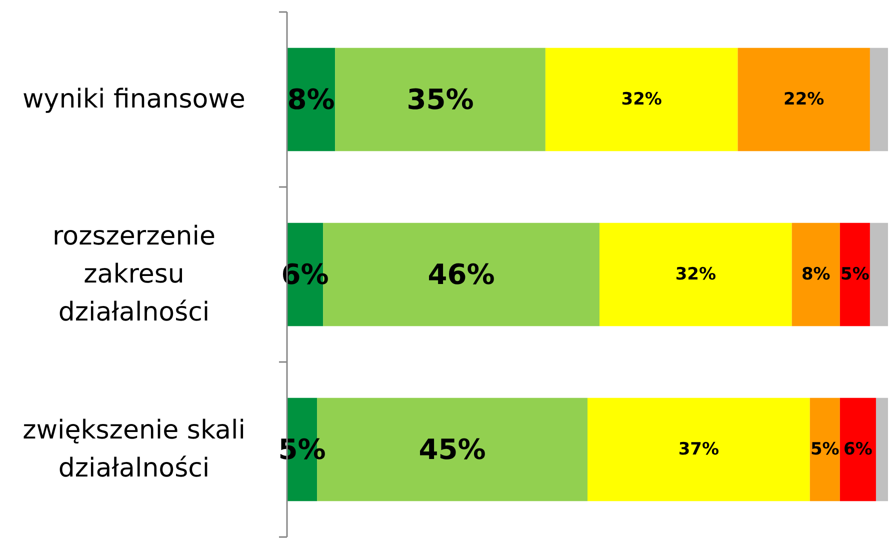  I want to click on y-tick-label: rozszerzenie zakresu działalności, so click(134, 275).